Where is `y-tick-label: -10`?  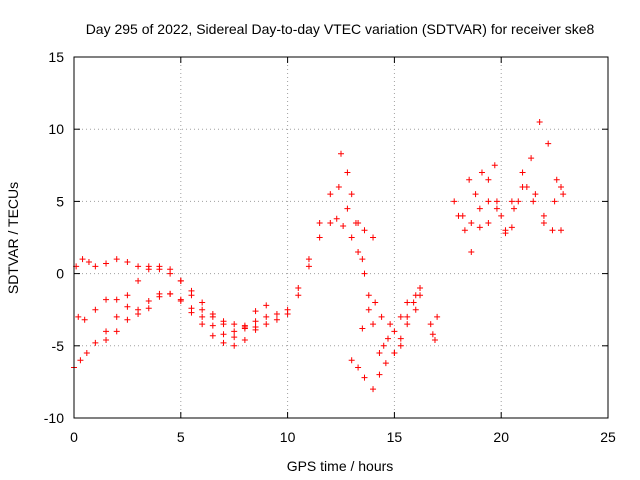 y-tick-label: -10 is located at coordinates (54, 418).